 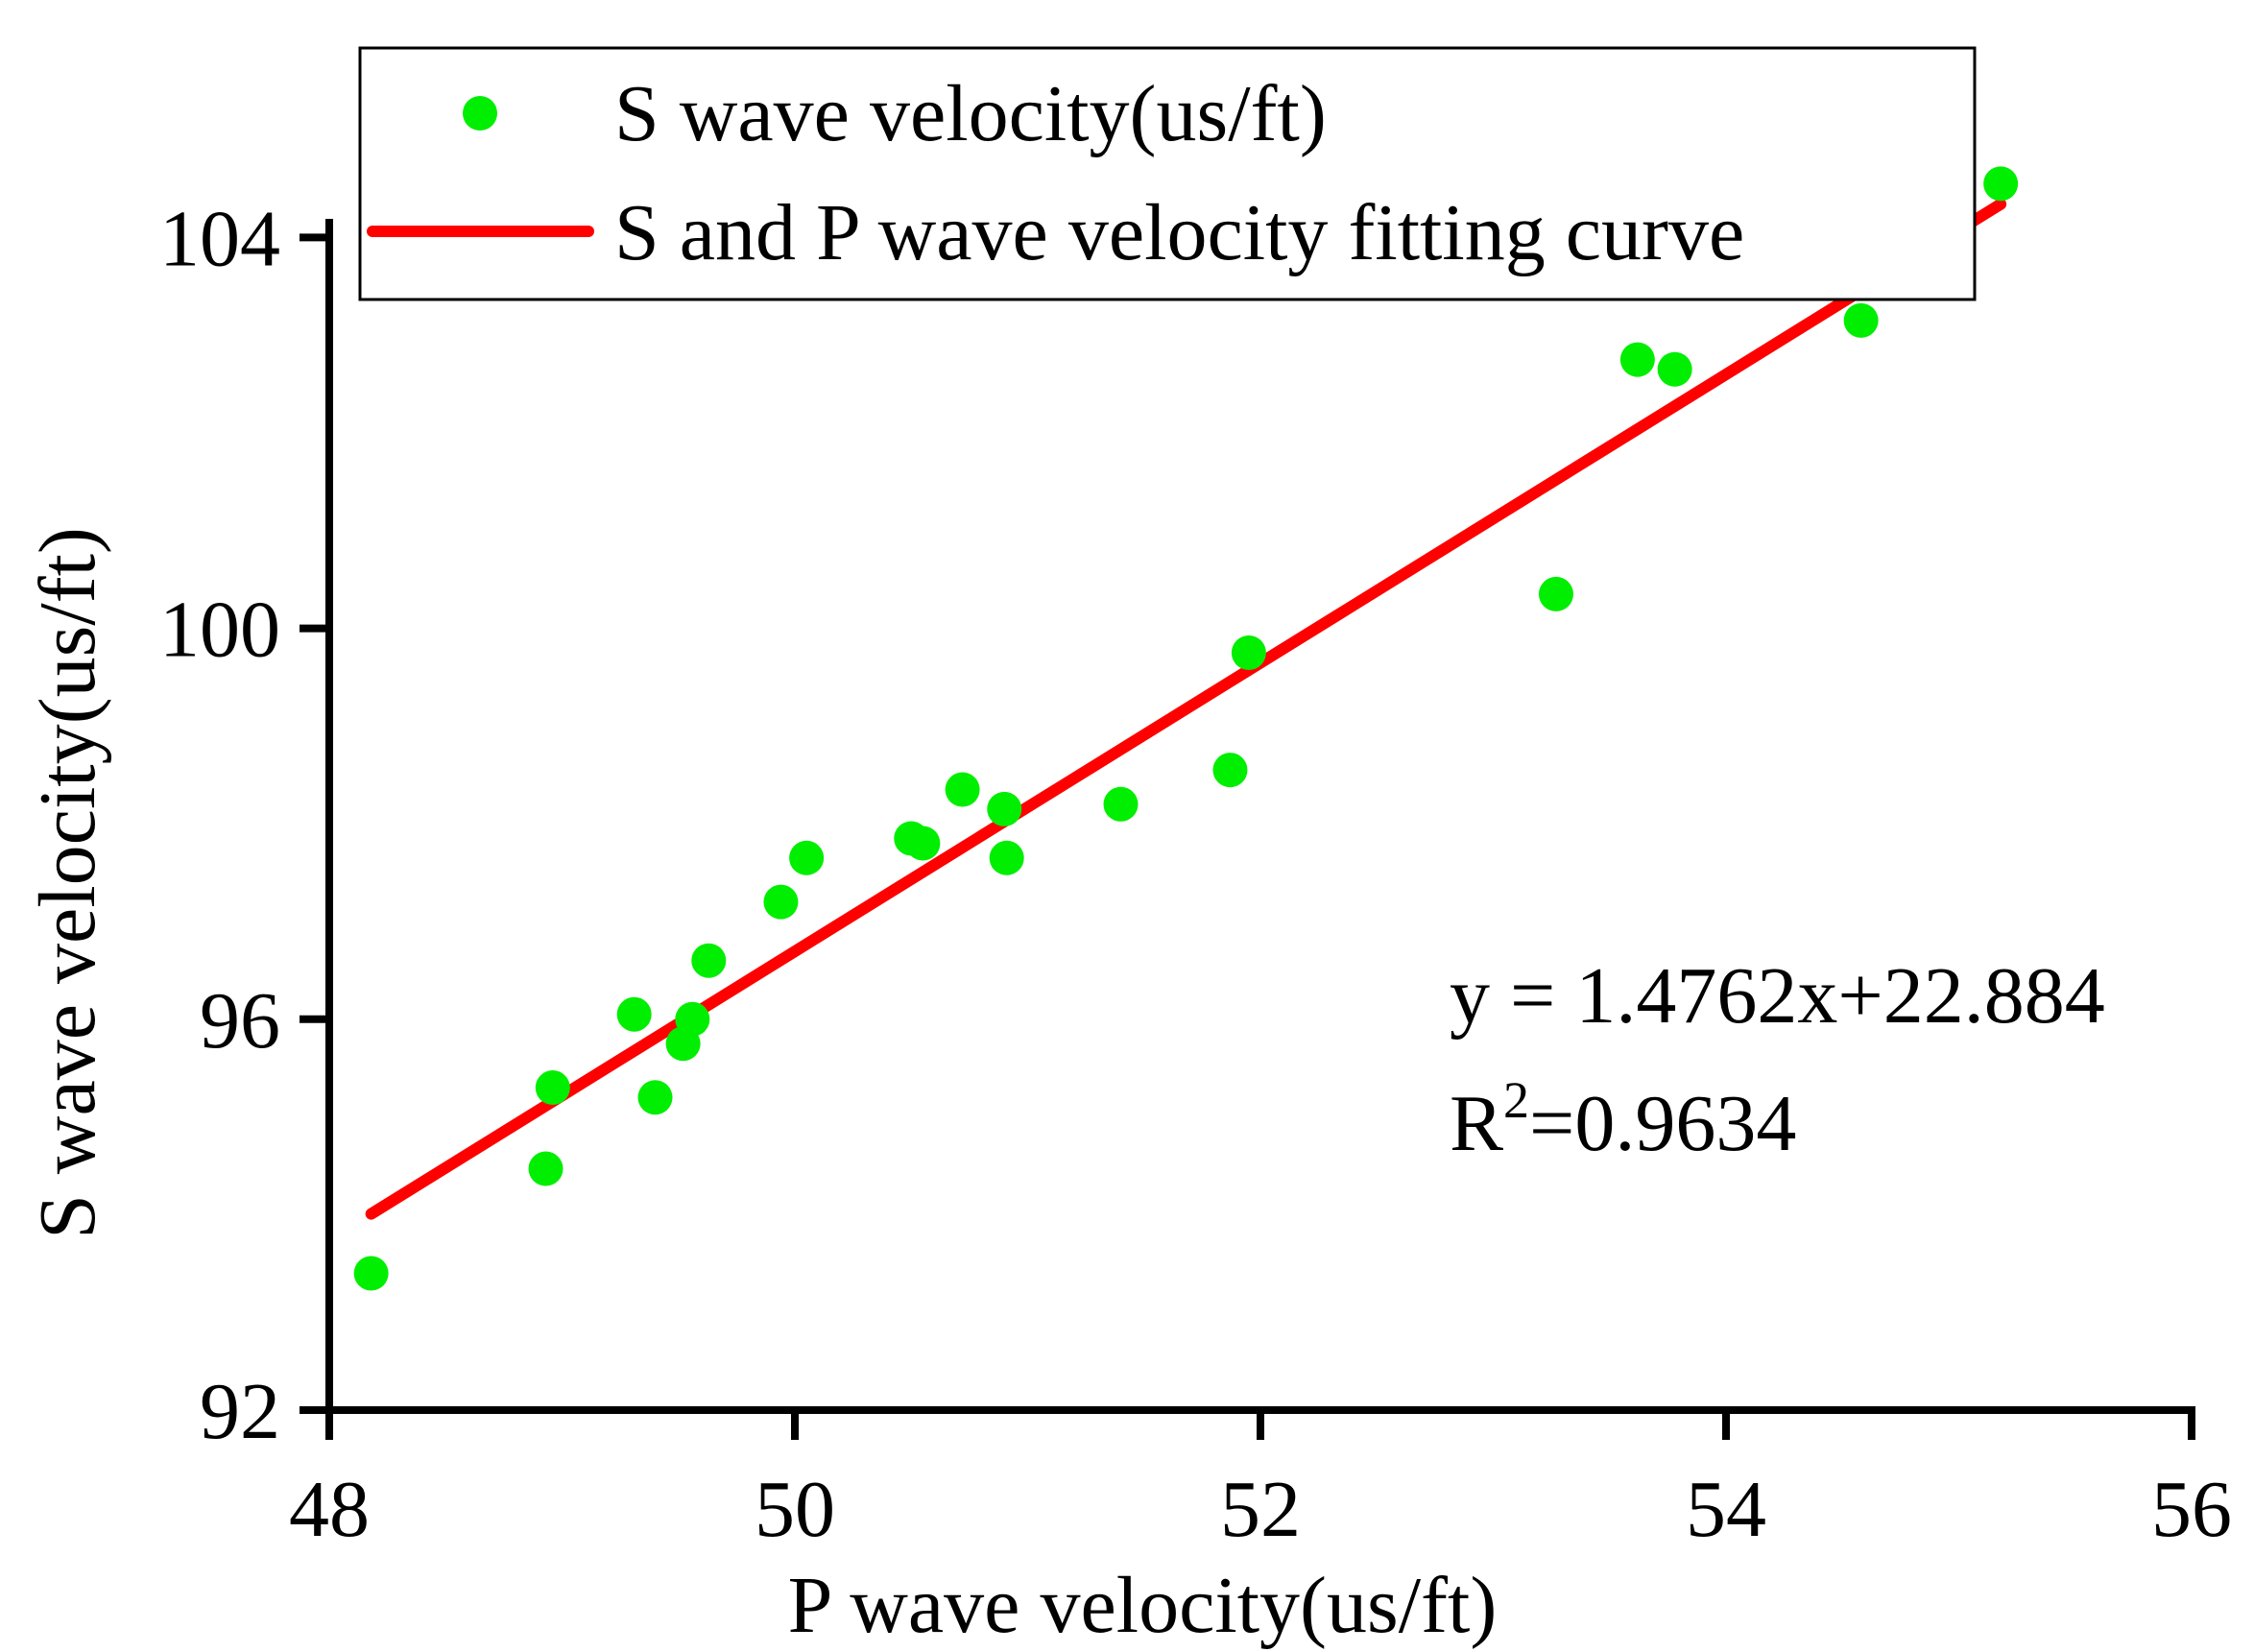 I want to click on equation-annotation: y = 1.4762x+22.884, so click(x=1778, y=996).